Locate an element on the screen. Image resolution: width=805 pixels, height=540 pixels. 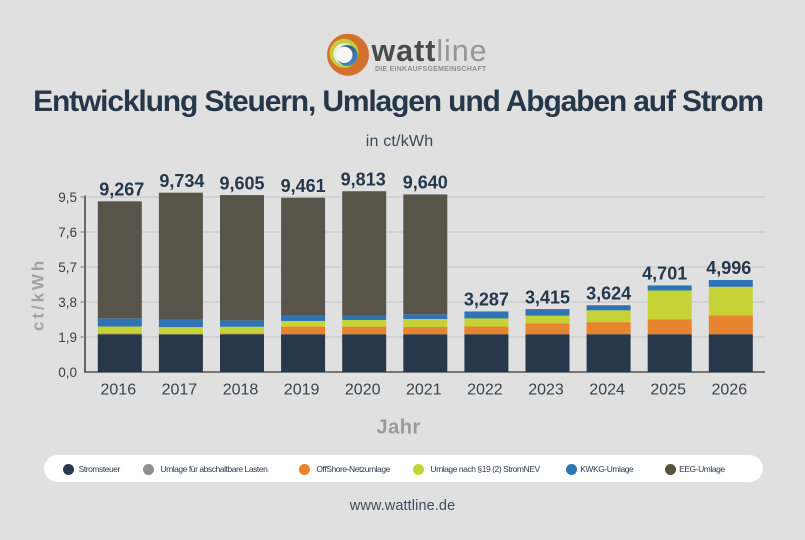
svg-text: 9,605 is located at coordinates (241, 183).